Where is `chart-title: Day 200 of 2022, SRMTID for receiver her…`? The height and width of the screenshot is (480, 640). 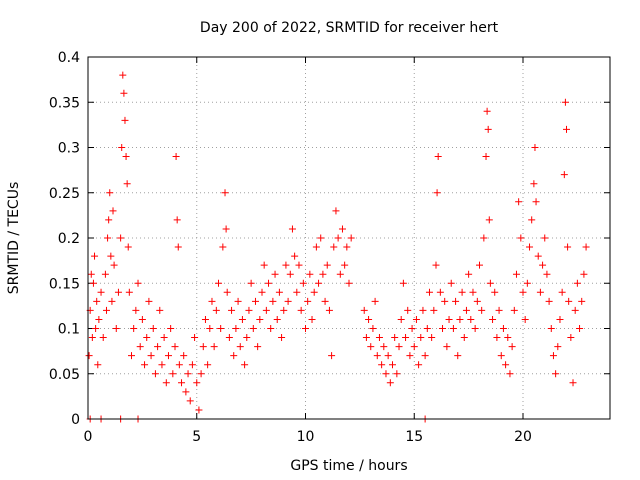
chart-title: Day 200 of 2022, SRMTID for receiver her… is located at coordinates (349, 28).